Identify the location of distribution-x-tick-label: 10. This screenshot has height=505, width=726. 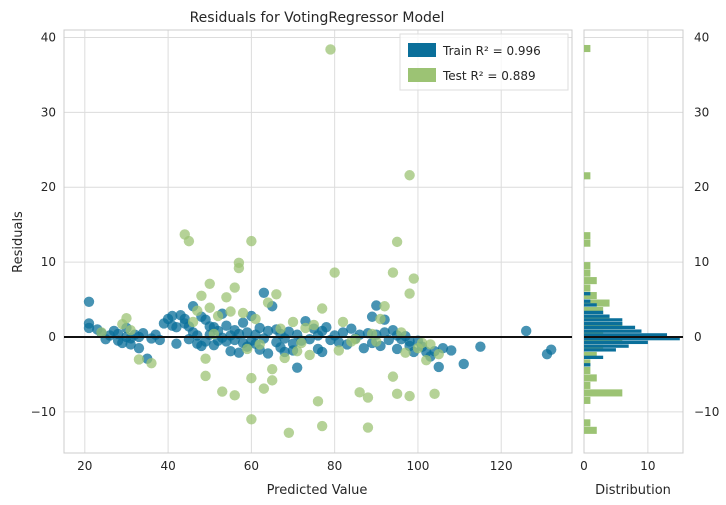
(647, 466).